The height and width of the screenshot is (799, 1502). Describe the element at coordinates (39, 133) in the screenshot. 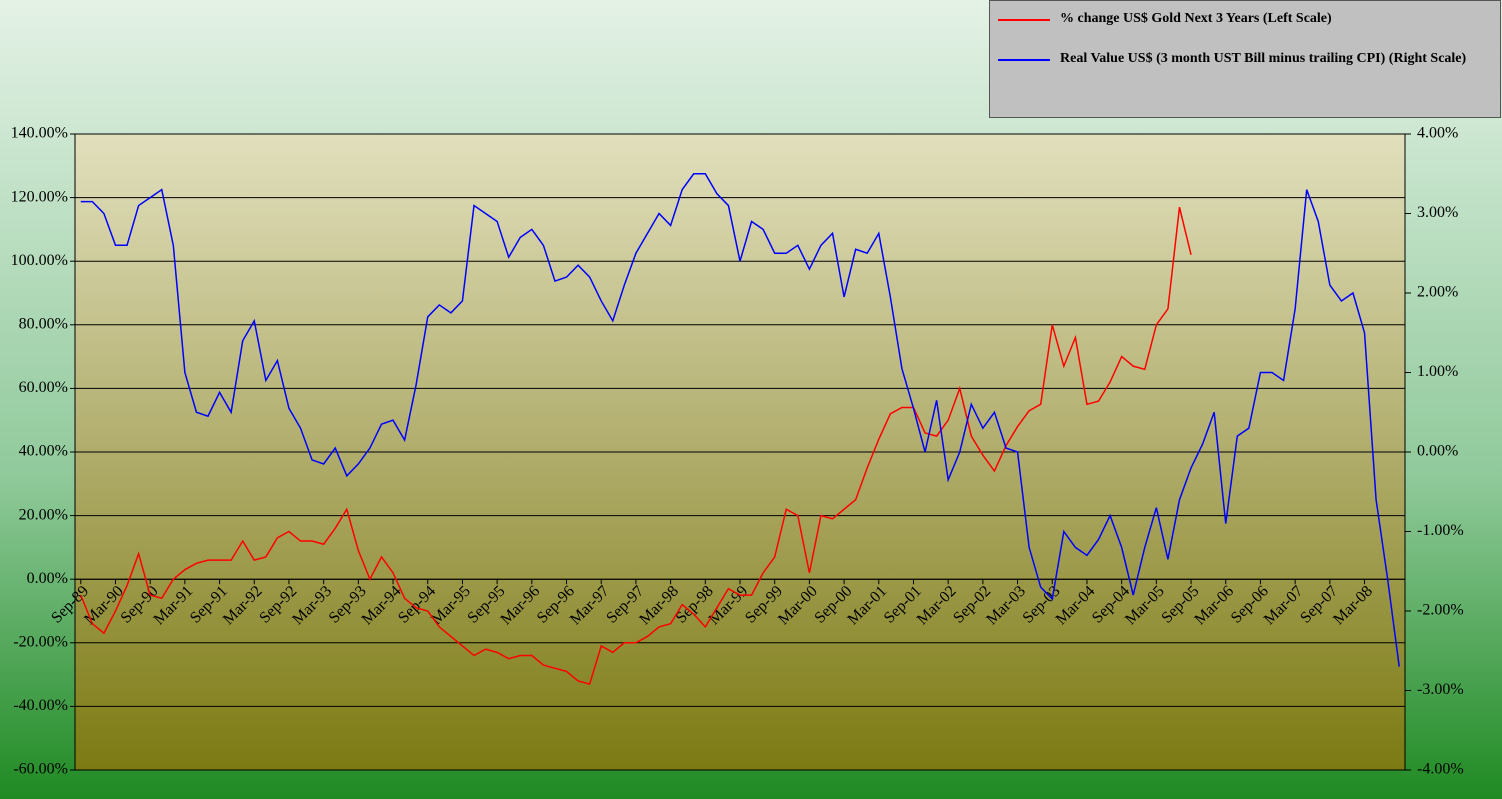

I see `y-tick-label: 140.00%` at that location.